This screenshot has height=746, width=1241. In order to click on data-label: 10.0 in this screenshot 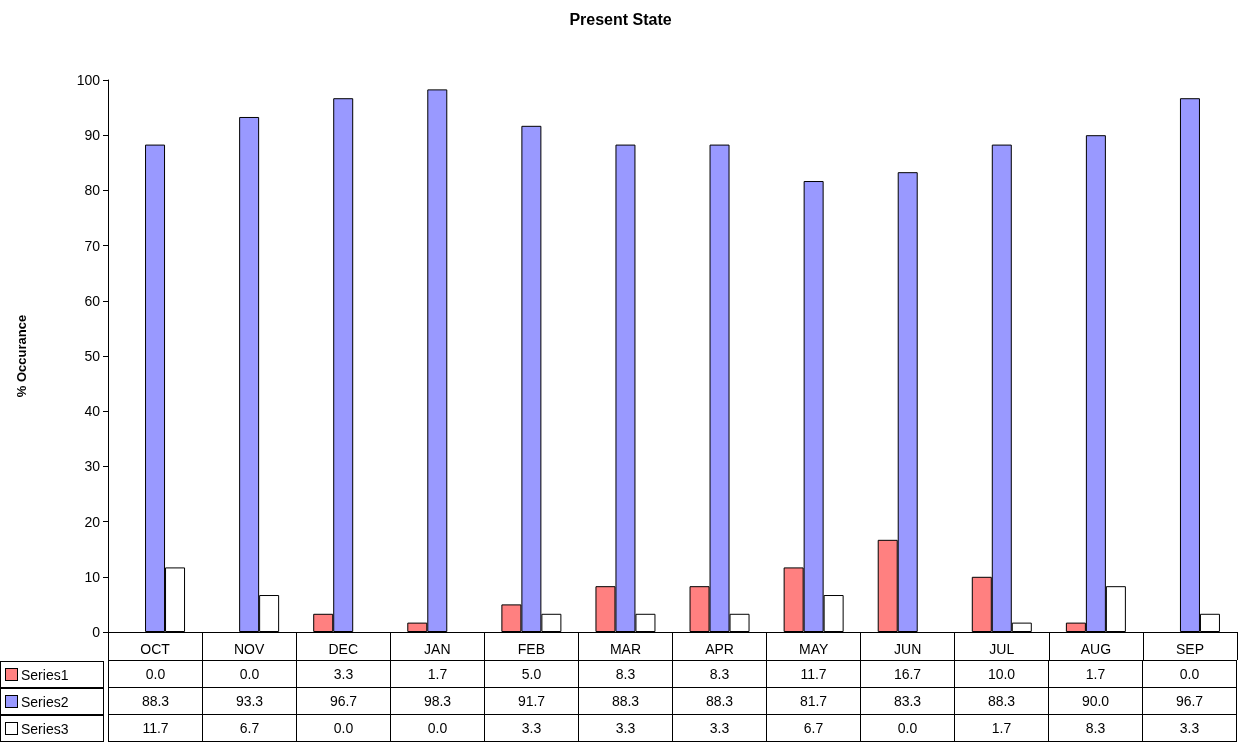, I will do `click(1001, 674)`.